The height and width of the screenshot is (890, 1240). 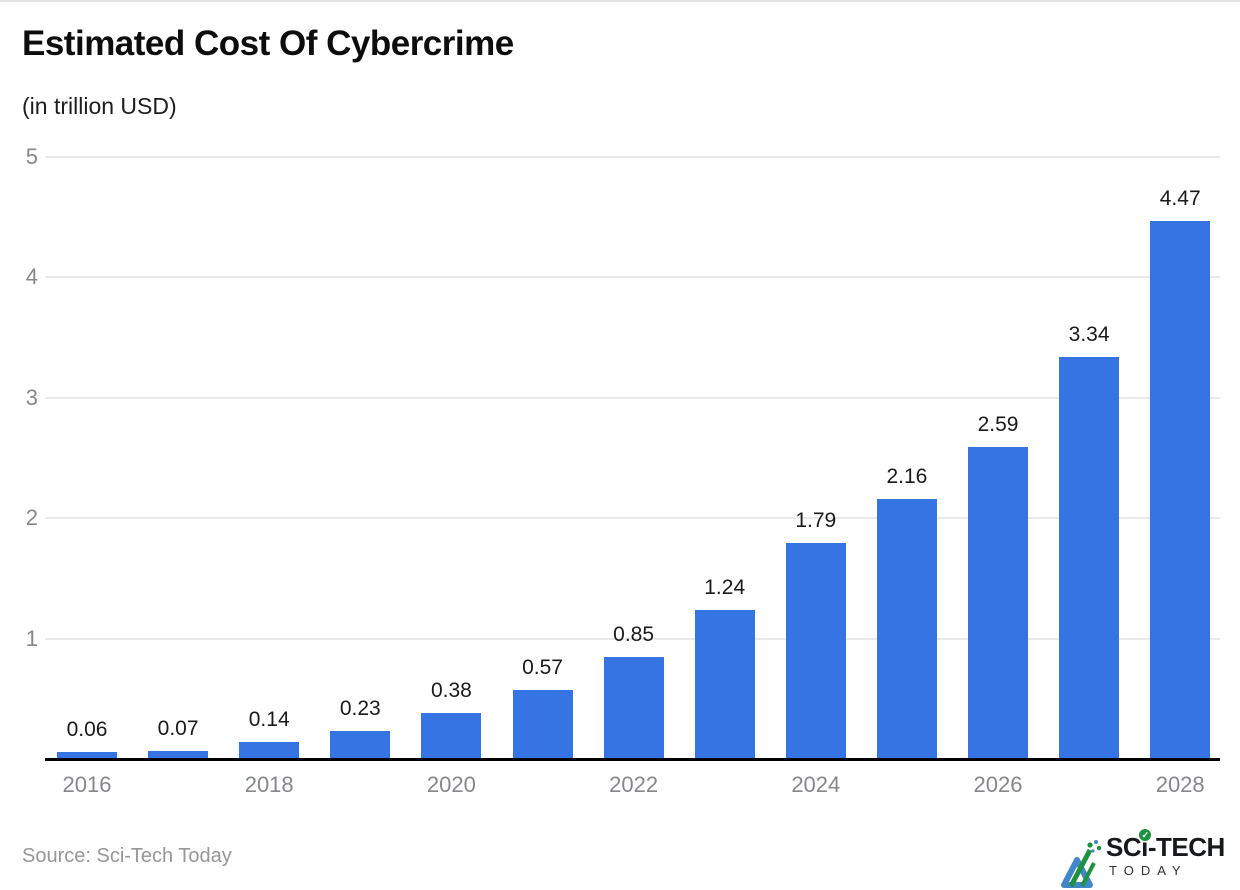 I want to click on bar-value-2028: 4.47, so click(x=1180, y=198).